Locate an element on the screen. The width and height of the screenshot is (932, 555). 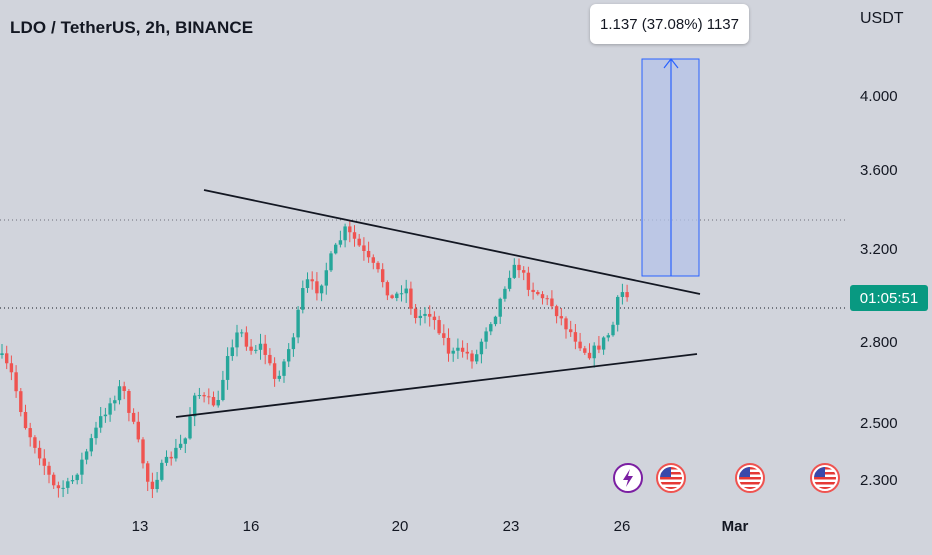
lightning-icon is located at coordinates (628, 478).